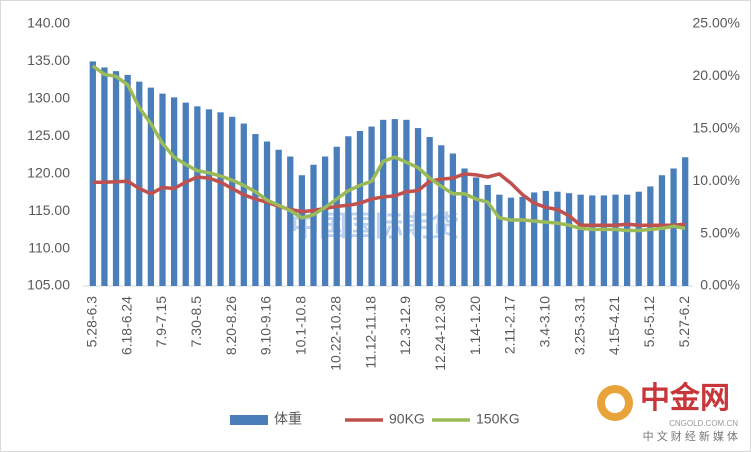  What do you see at coordinates (703, 423) in the screenshot?
I see `logo-domain: CNGOLD.COM.CN` at bounding box center [703, 423].